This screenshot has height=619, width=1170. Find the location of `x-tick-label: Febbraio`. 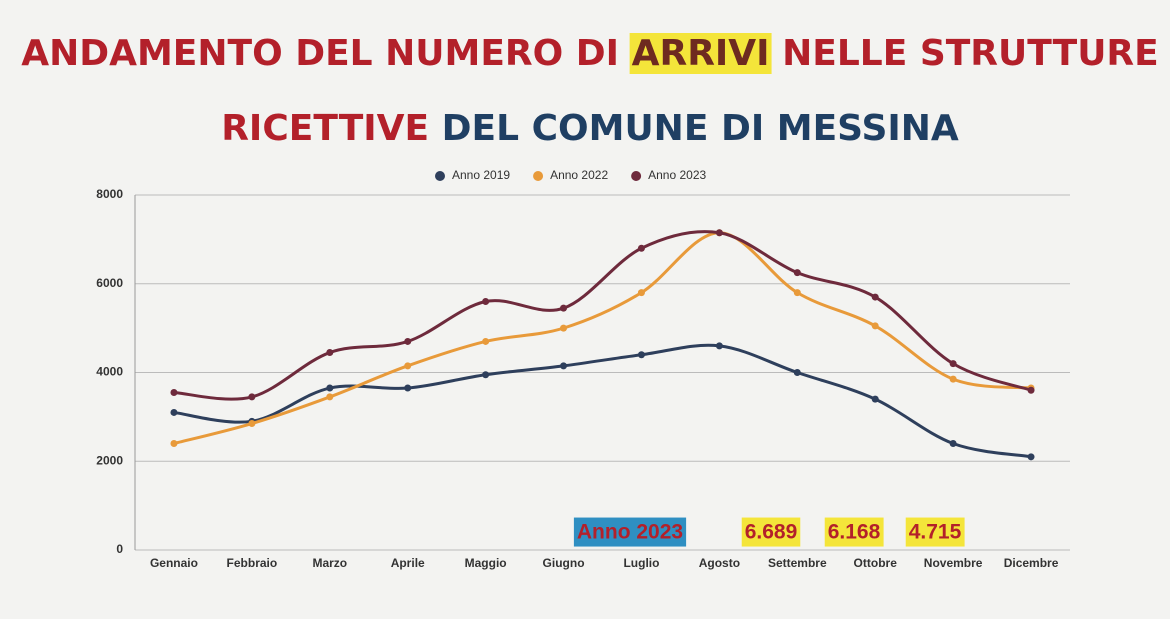

x-tick-label: Febbraio is located at coordinates (252, 563).